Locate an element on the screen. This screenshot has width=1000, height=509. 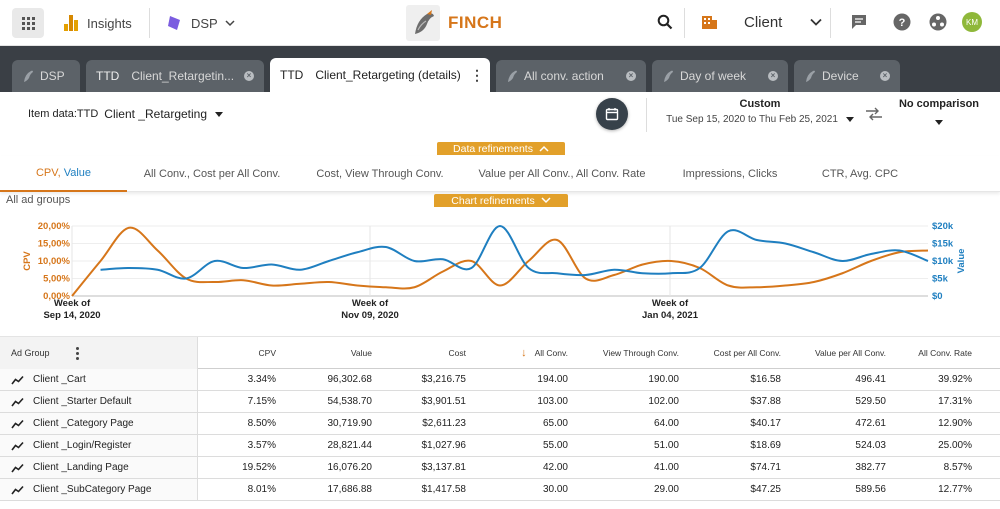
ad-group-cell: Client _SubCategory Page is located at coordinates (99, 489).